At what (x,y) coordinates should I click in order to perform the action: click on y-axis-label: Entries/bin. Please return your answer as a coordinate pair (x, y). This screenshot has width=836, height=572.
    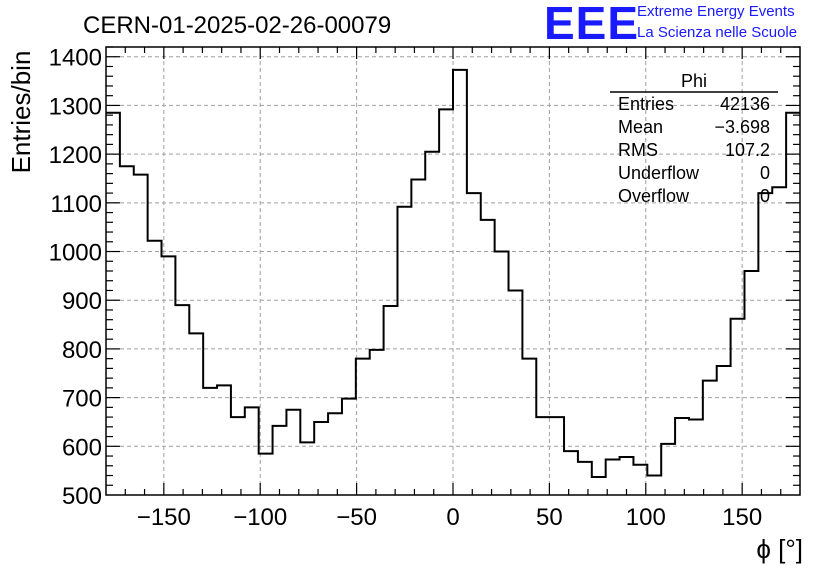
    Looking at the image, I should click on (21, 112).